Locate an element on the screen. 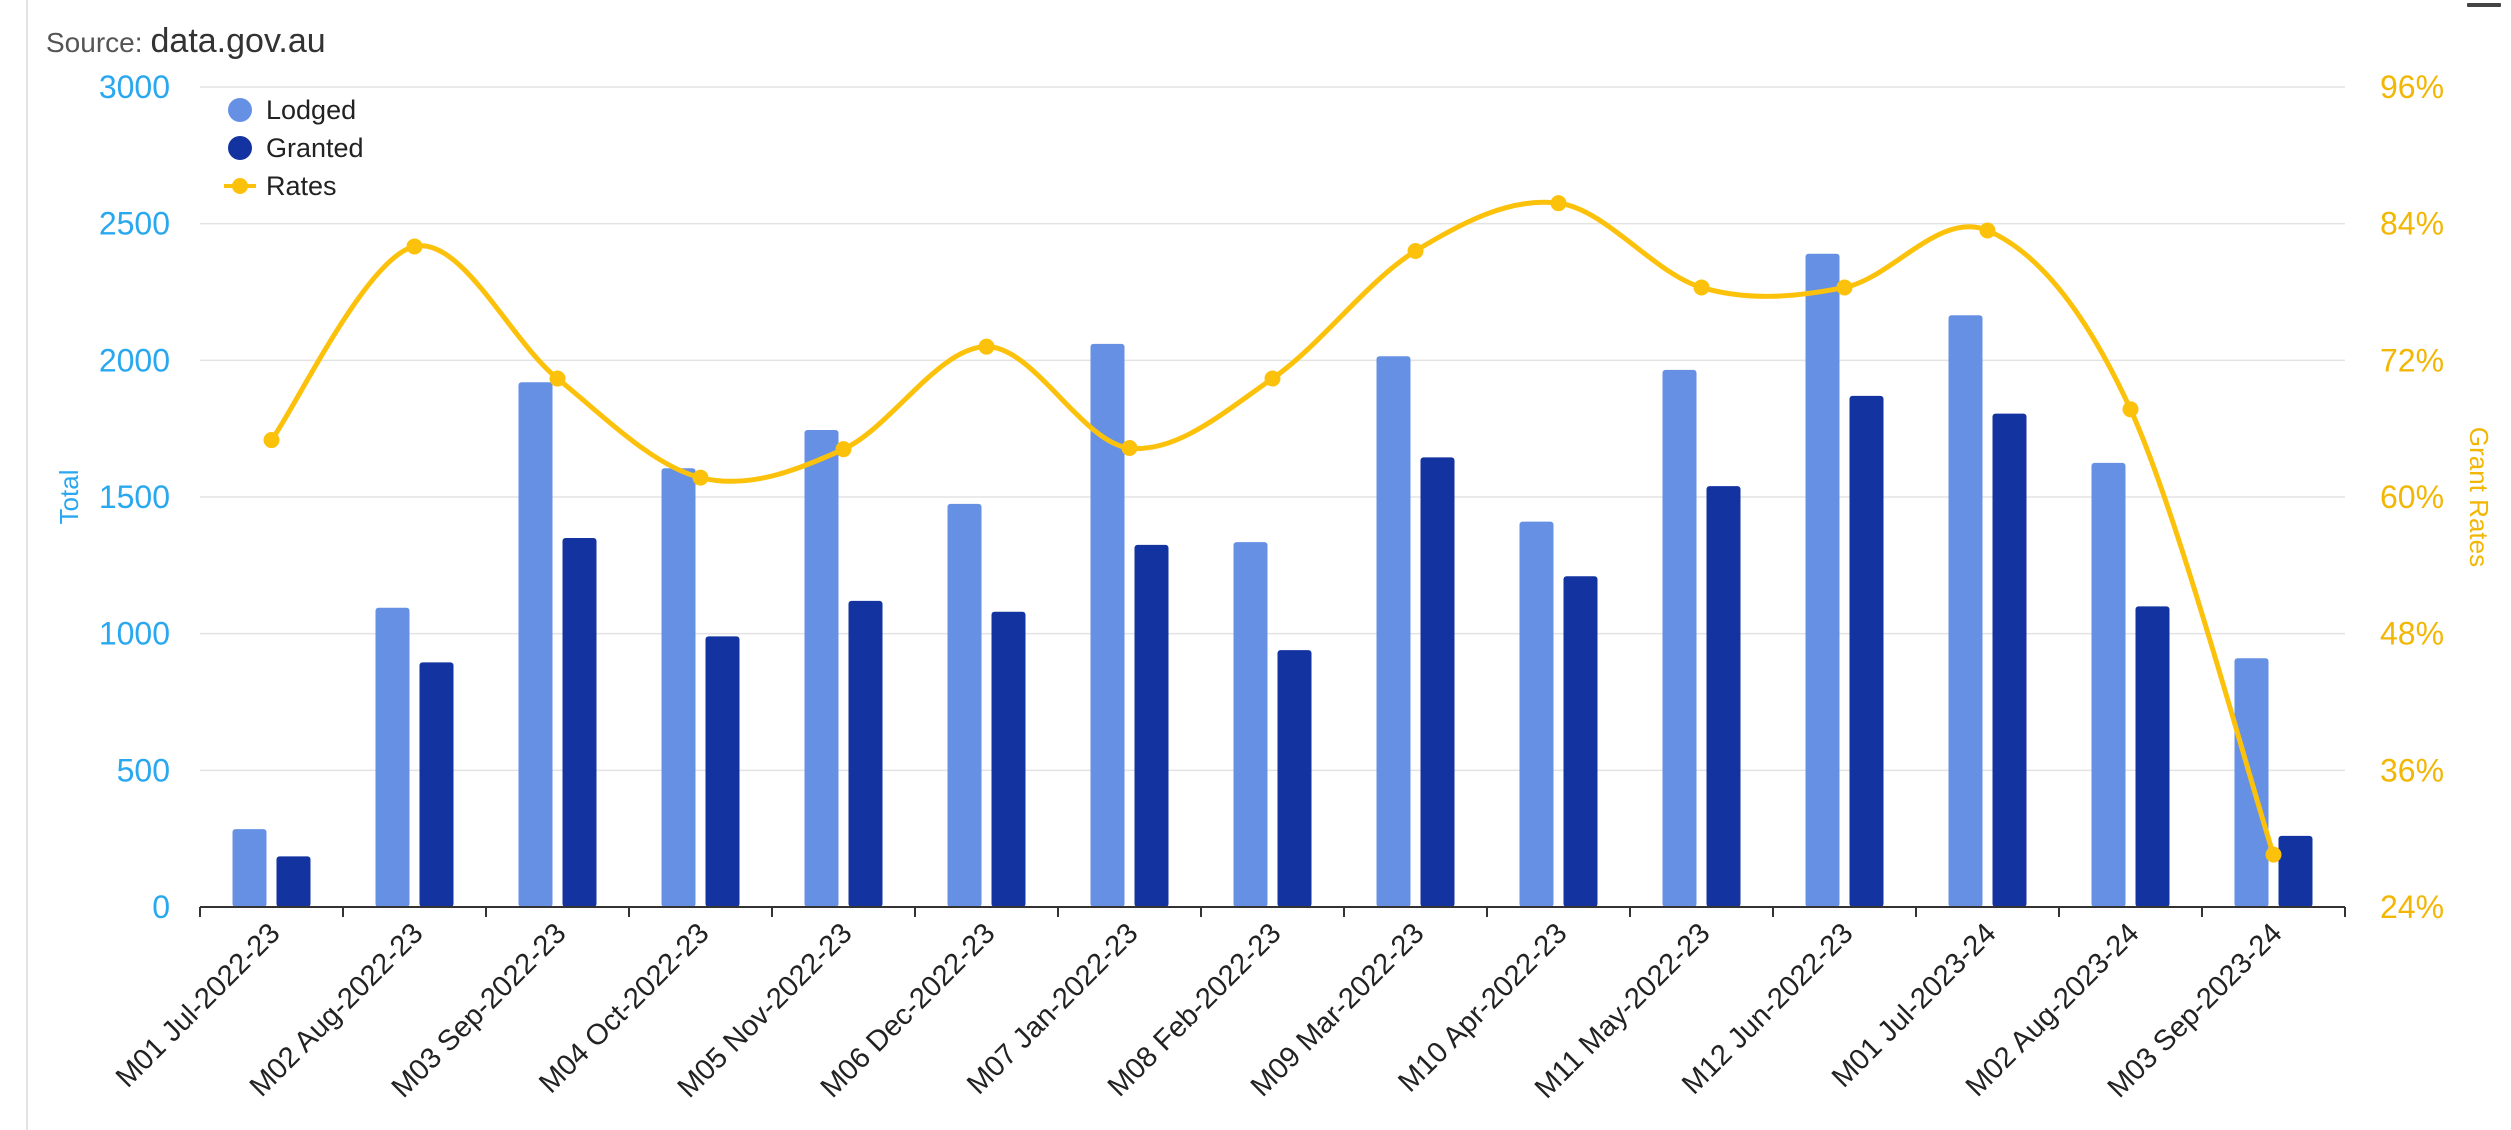 The image size is (2511, 1130). y-tick-label: 3000 is located at coordinates (134, 87).